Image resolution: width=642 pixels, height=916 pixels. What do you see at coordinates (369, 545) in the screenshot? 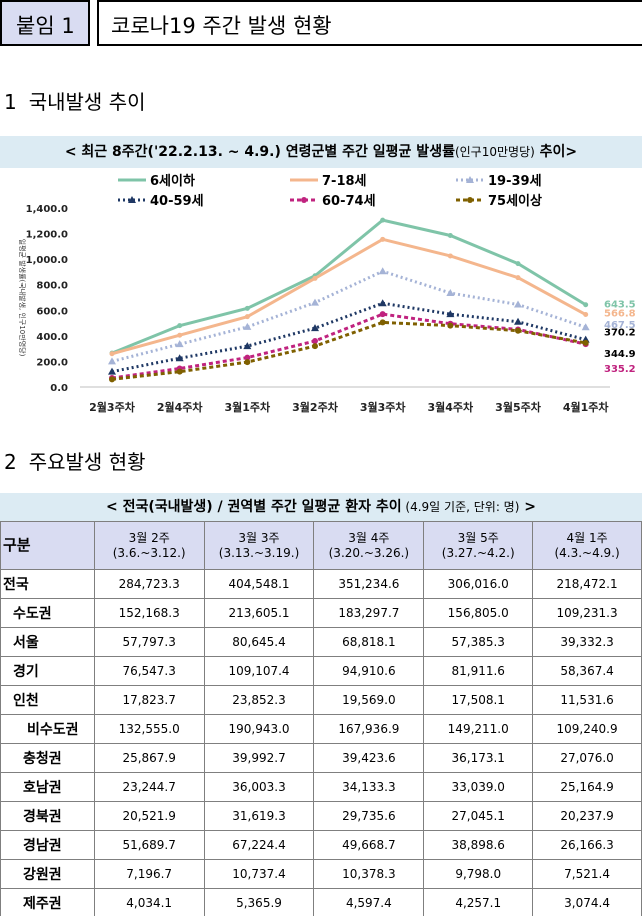
I see `column-header: 3월 4주 (3.20.~3.26.)` at bounding box center [369, 545].